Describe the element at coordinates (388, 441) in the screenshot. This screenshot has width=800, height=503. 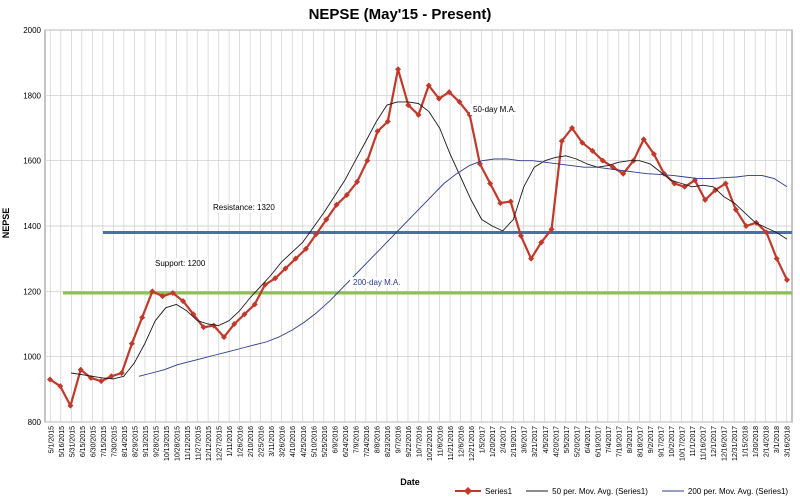
I see `x-tick-label: 8/23/2016` at that location.